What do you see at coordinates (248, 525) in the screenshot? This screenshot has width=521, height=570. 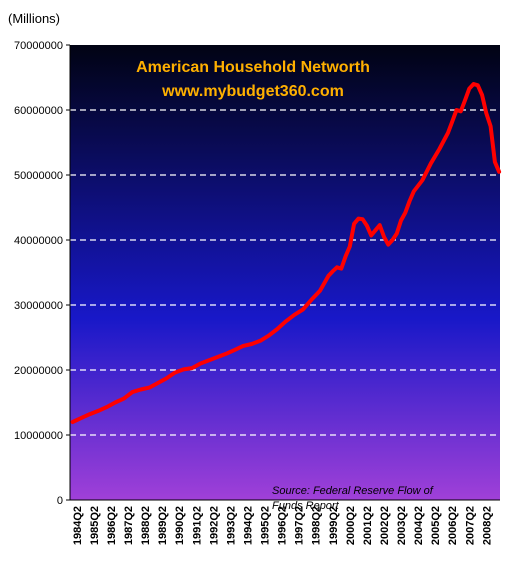 I see `x-tick-label: 1994Q2` at bounding box center [248, 525].